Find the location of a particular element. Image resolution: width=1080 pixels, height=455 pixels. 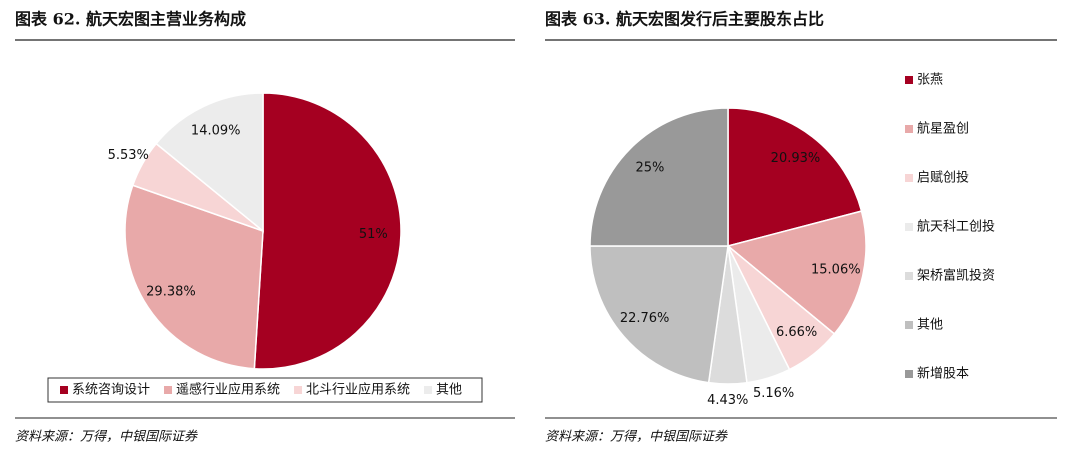

slice-label: 20.93% is located at coordinates (796, 158).